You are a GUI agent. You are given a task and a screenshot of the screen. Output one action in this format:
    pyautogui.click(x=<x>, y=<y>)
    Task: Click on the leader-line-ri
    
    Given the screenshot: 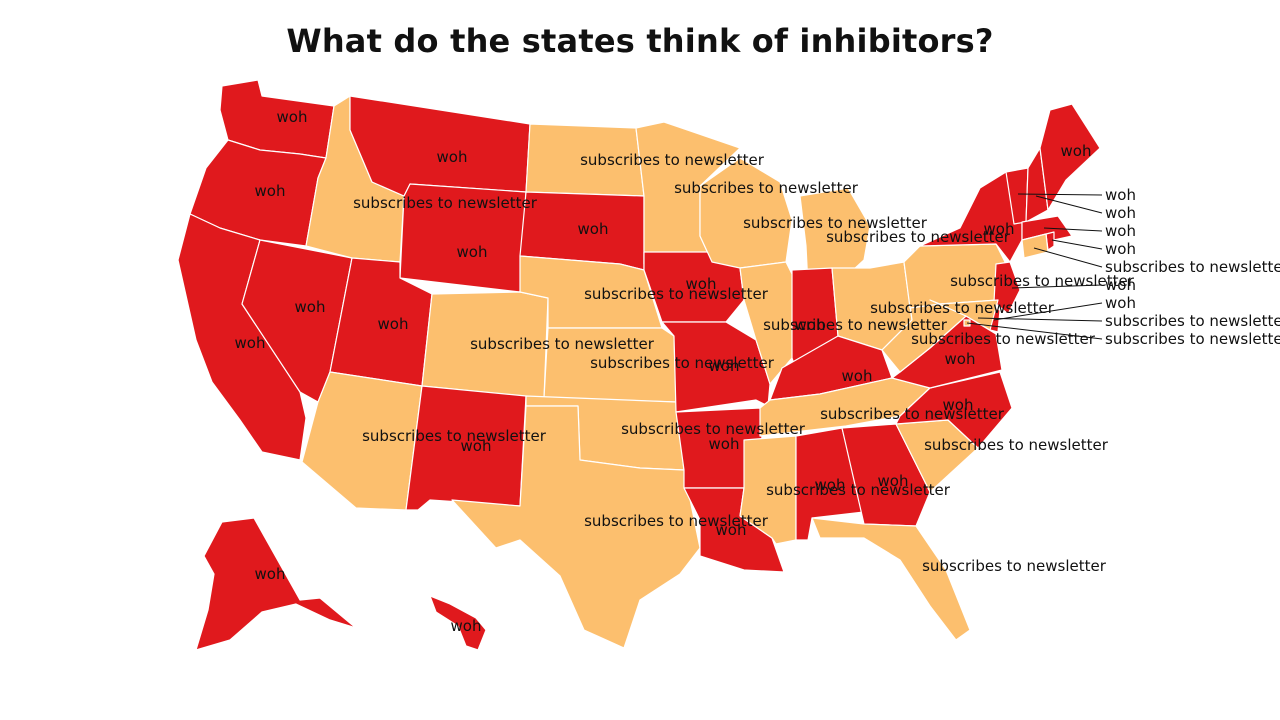 What is the action you would take?
    pyautogui.click(x=1077, y=244)
    